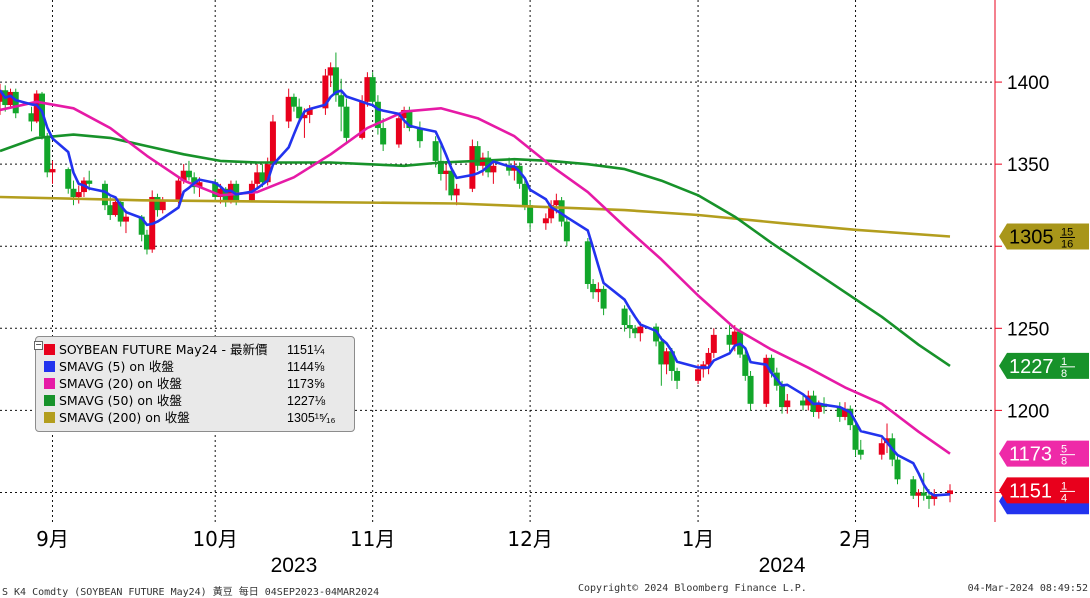 The image size is (1090, 598). Describe the element at coordinates (855, 539) in the screenshot. I see `x-tick-label: 2月` at that location.